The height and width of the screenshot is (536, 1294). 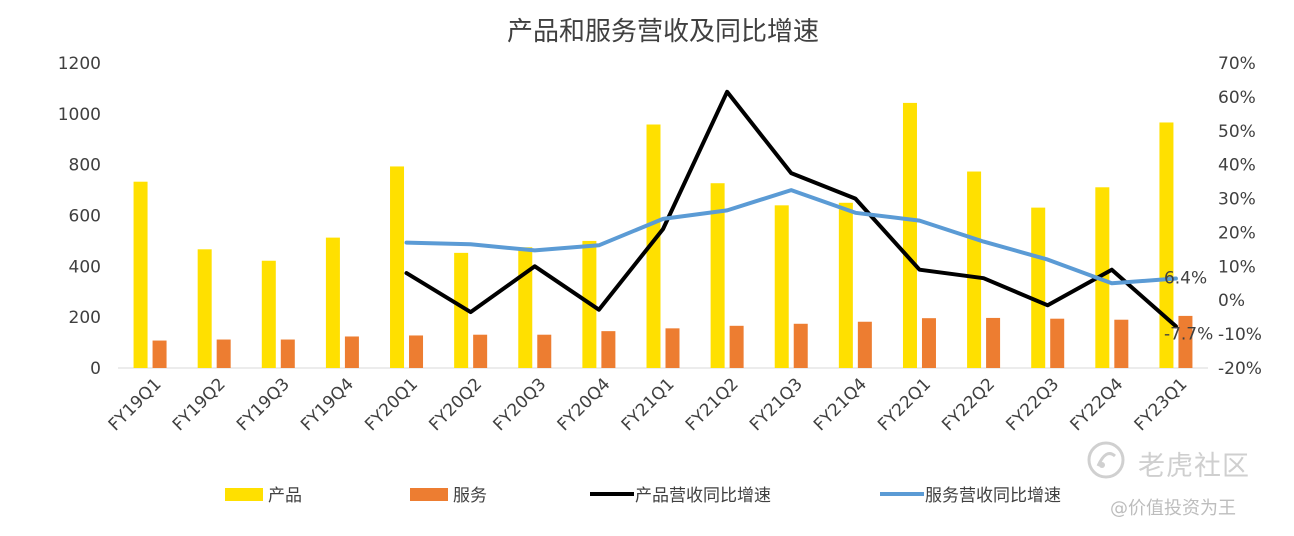 I want to click on x-tick-label: FY21Q1, so click(x=648, y=404).